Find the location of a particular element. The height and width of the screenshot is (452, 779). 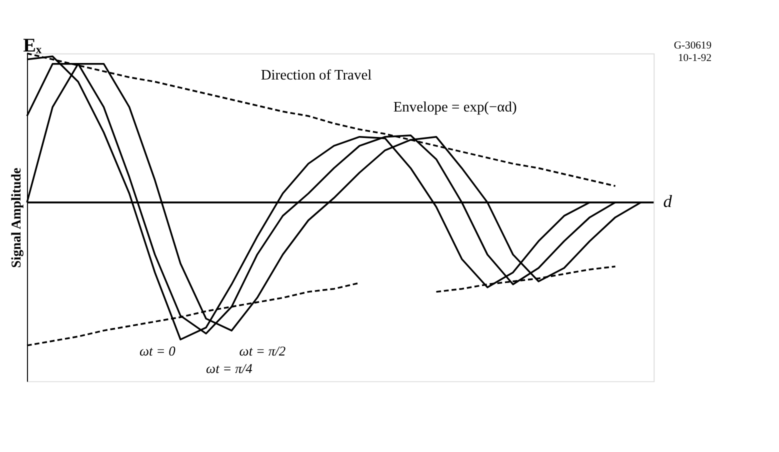

annotation: Direction of Travel is located at coordinates (316, 75).